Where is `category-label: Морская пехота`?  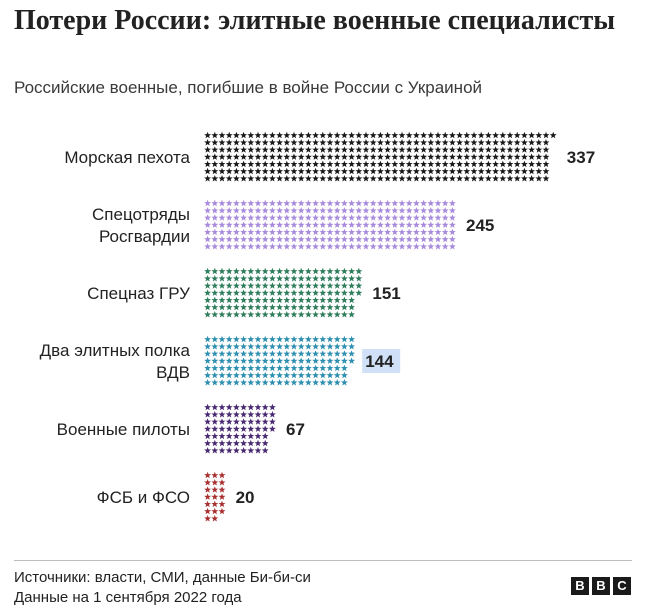
category-label: Морская пехота is located at coordinates (127, 157).